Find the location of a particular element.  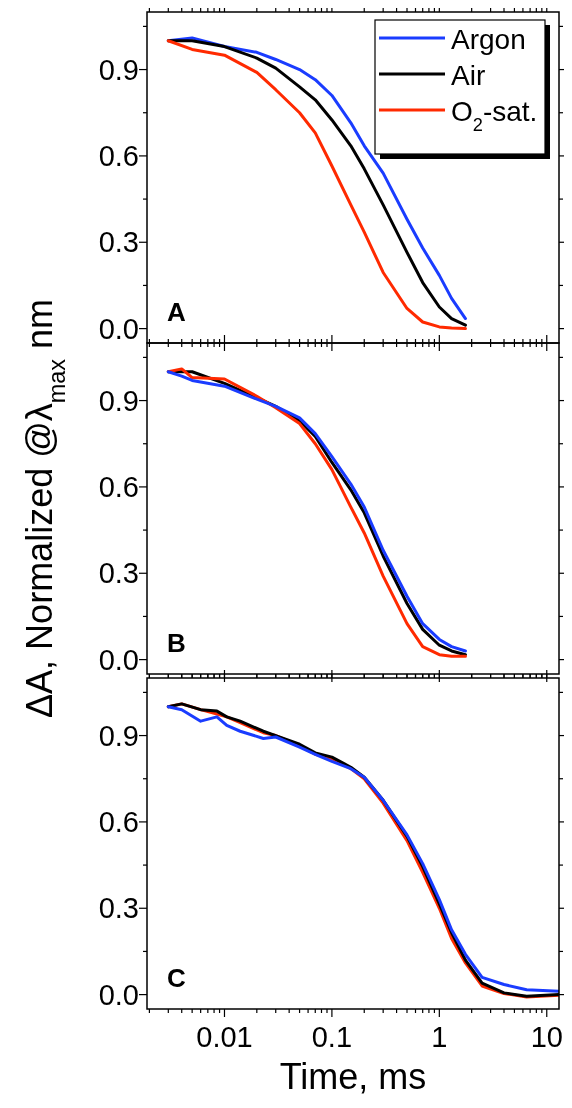

x-tick-label: 0.01 is located at coordinates (224, 1037).